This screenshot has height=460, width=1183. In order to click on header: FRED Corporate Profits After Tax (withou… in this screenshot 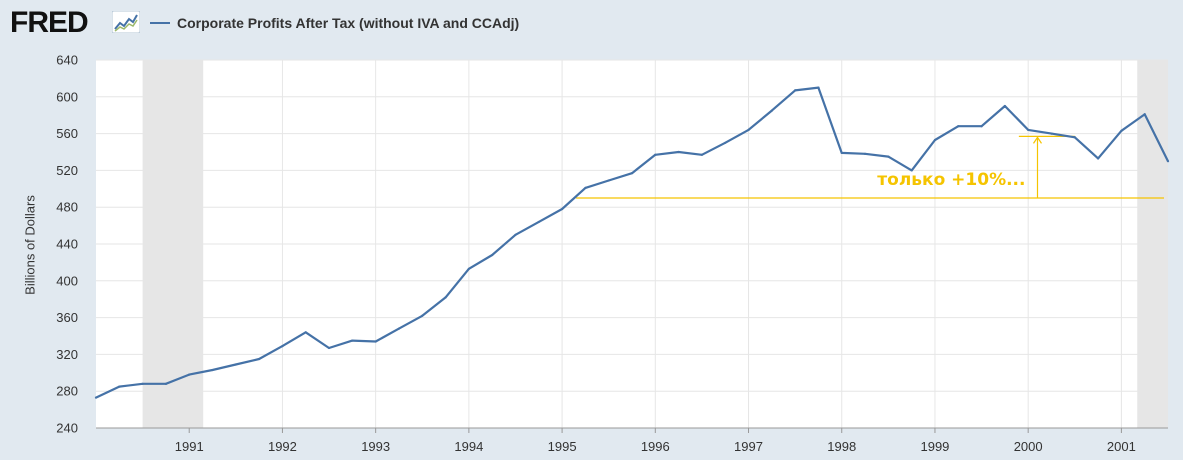, I will do `click(591, 24)`.